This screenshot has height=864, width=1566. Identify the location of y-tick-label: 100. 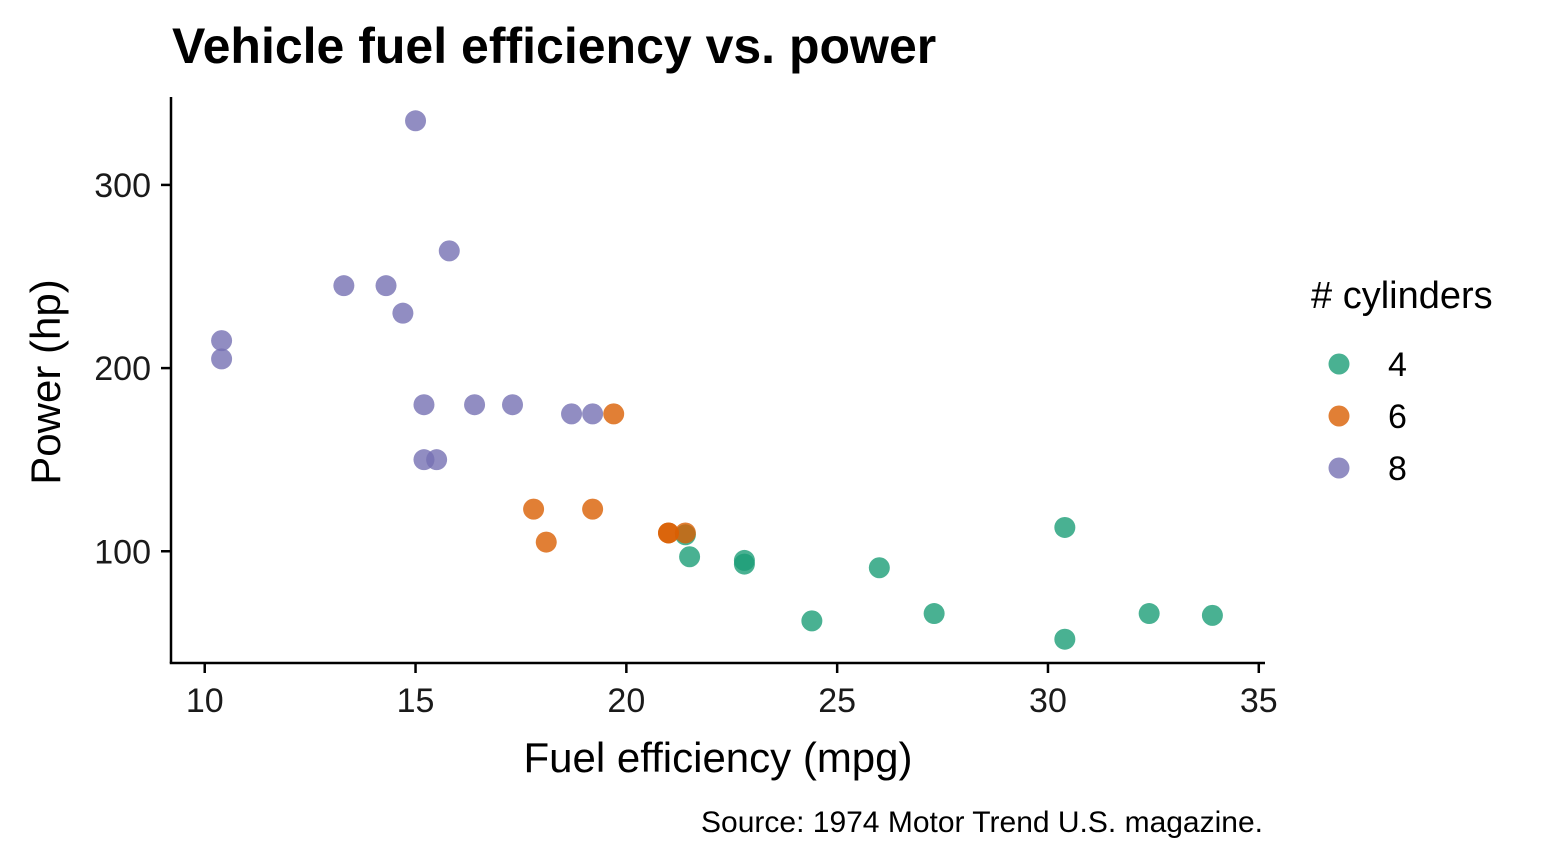
(122, 552).